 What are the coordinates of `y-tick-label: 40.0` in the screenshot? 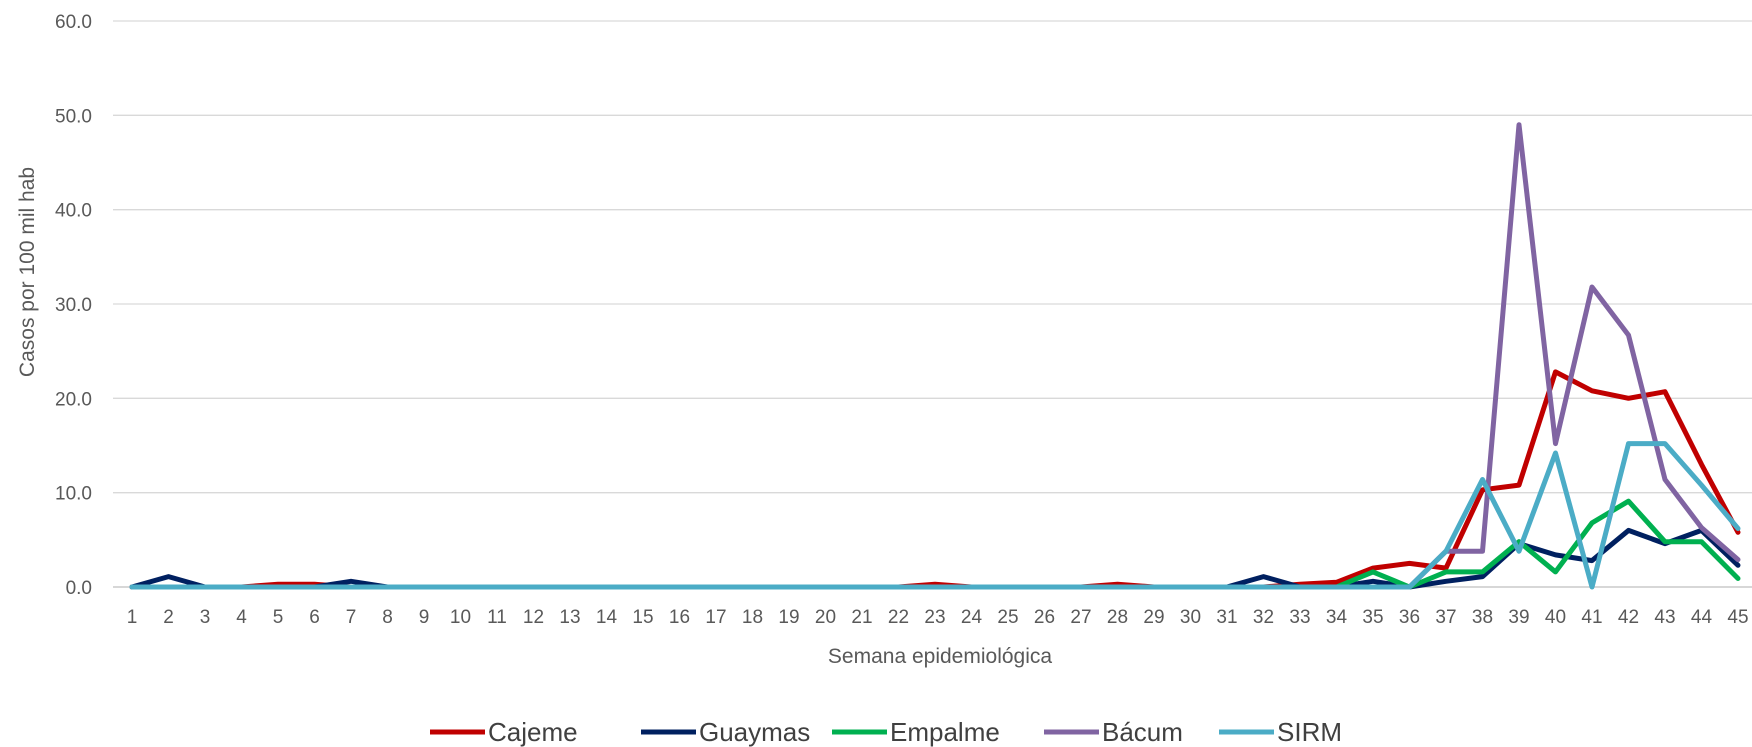 It's located at (73, 211).